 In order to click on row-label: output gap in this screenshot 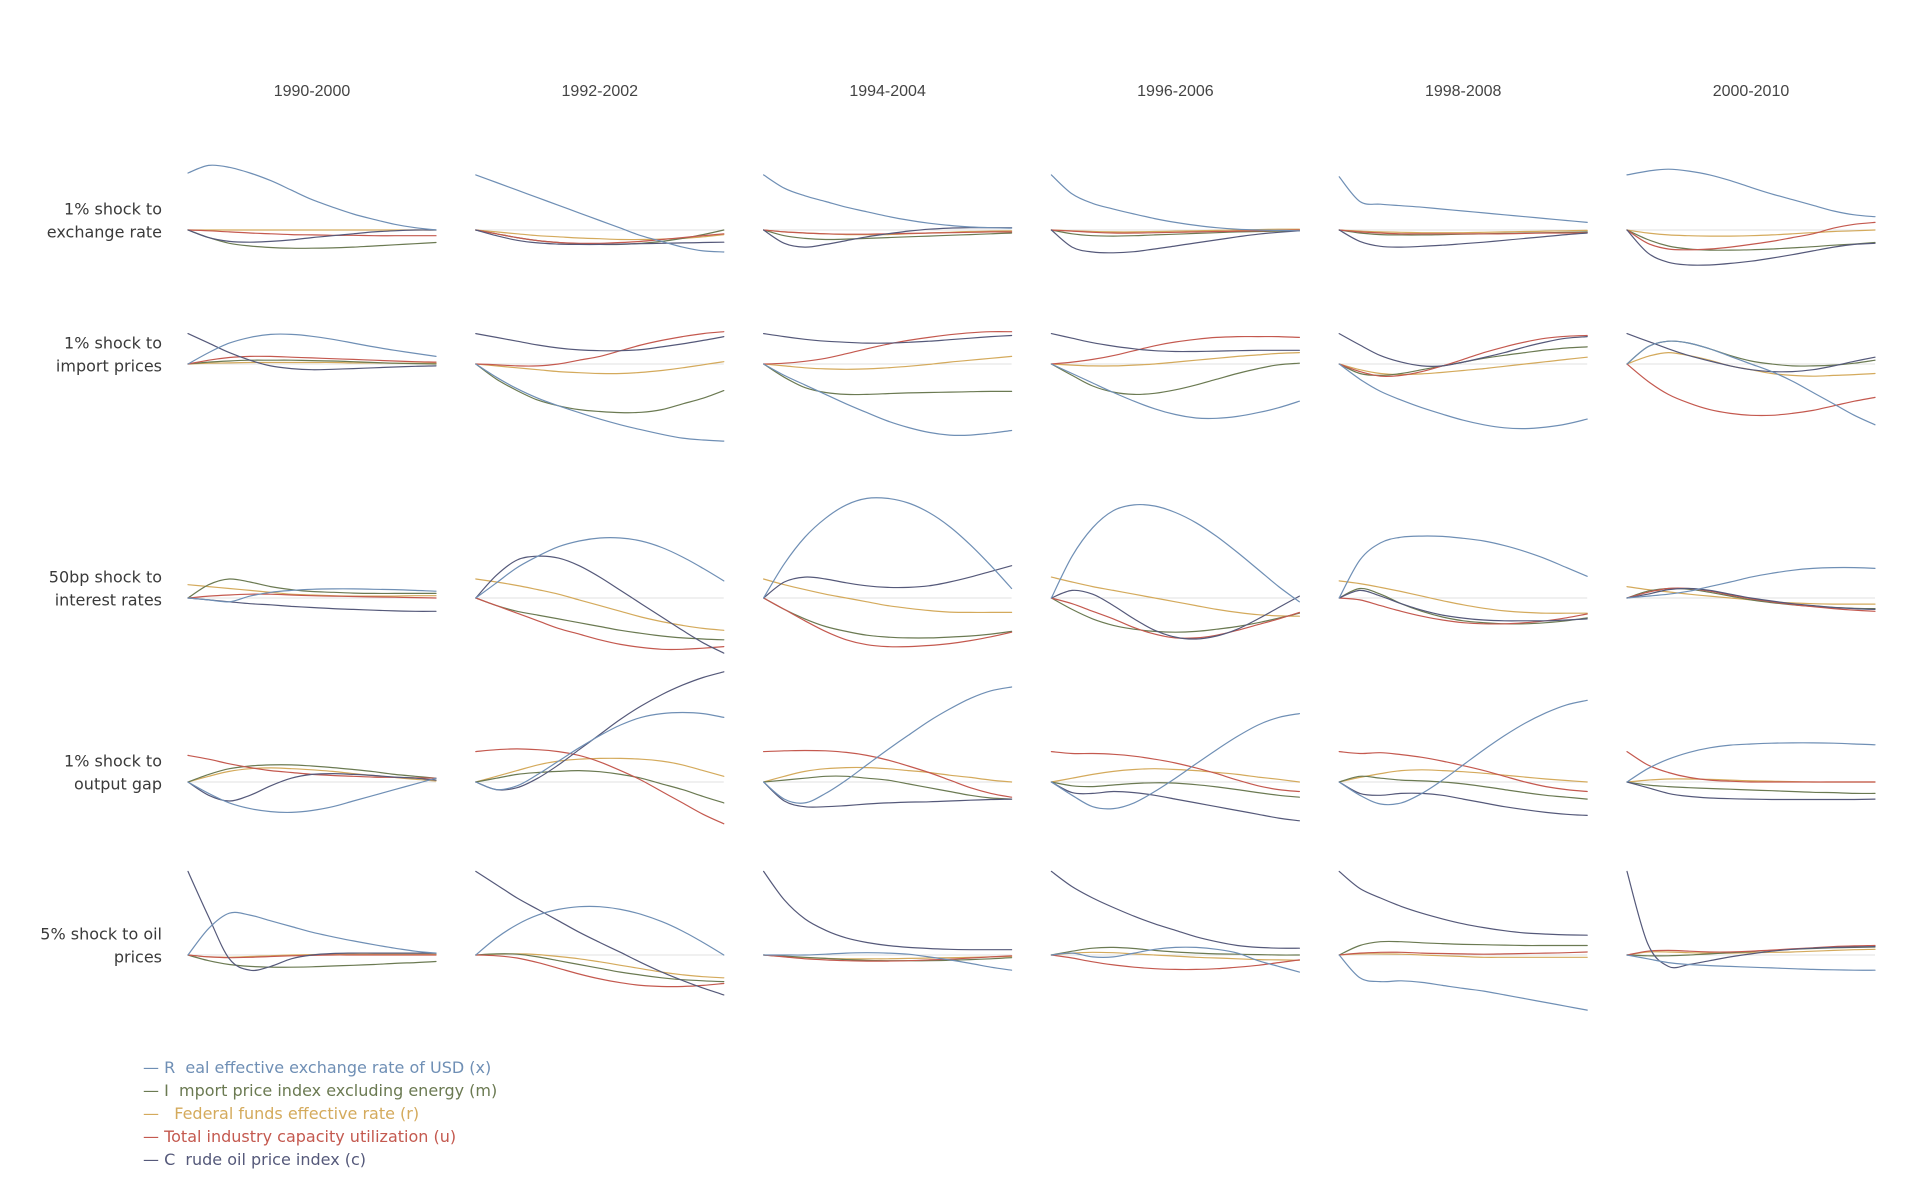, I will do `click(118, 784)`.